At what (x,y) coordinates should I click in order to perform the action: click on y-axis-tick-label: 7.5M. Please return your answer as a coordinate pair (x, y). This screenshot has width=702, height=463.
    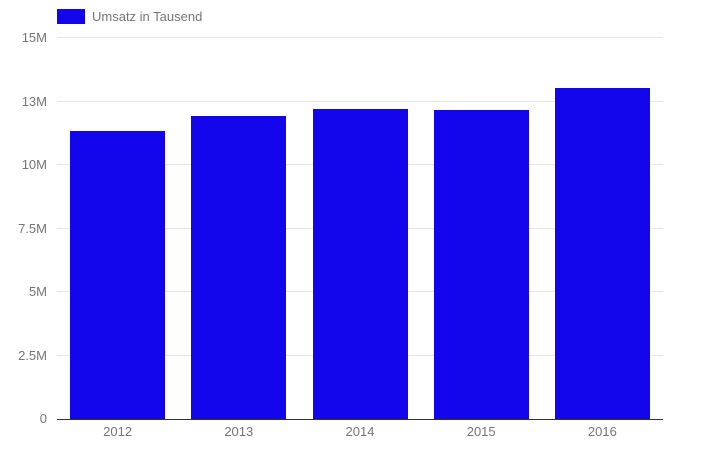
    Looking at the image, I should click on (32, 228).